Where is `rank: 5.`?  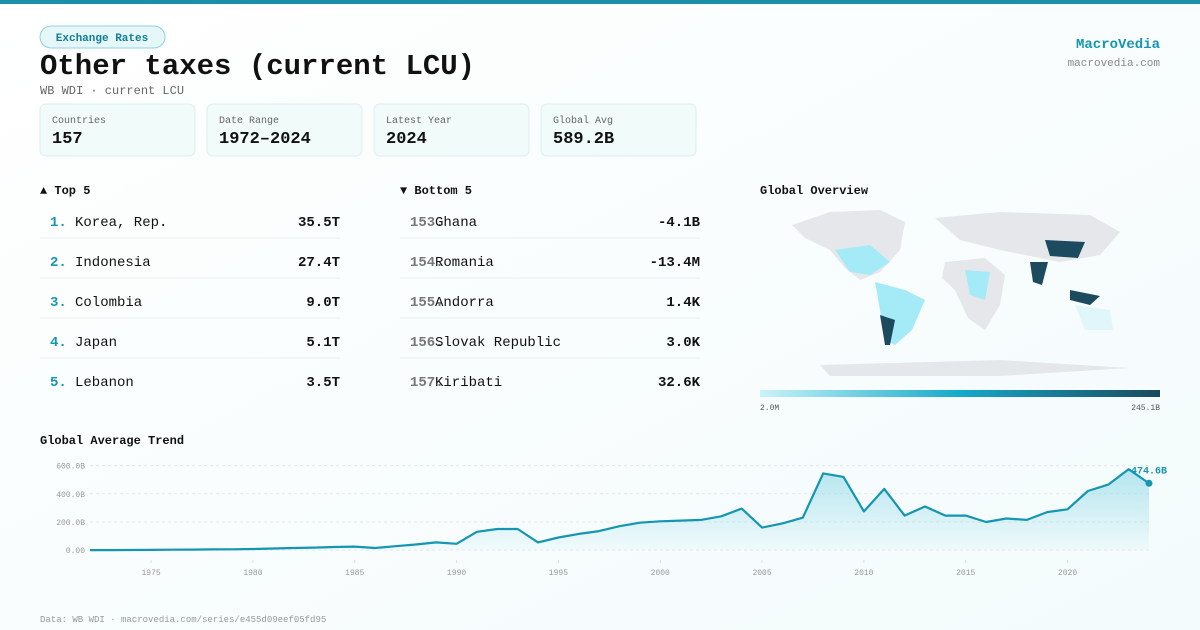
rank: 5. is located at coordinates (58, 383).